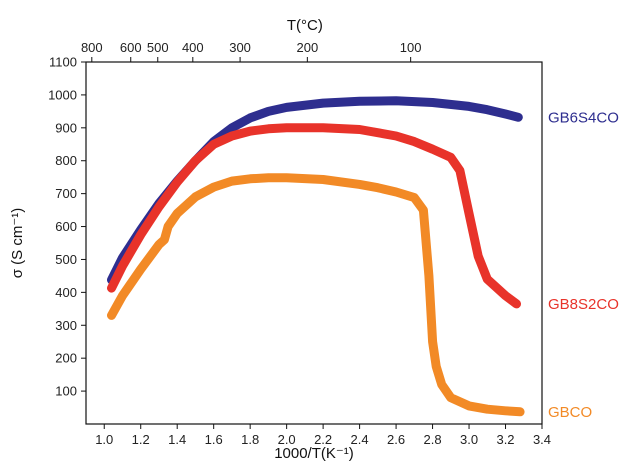  What do you see at coordinates (131, 47) in the screenshot?
I see `top-tick-label: 600` at bounding box center [131, 47].